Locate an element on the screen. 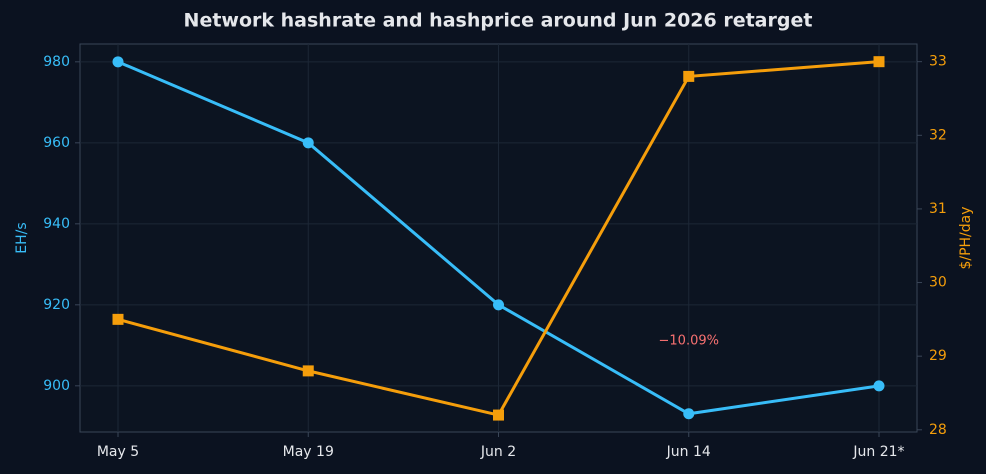  x-tick-label: Jun 2 is located at coordinates (498, 452).